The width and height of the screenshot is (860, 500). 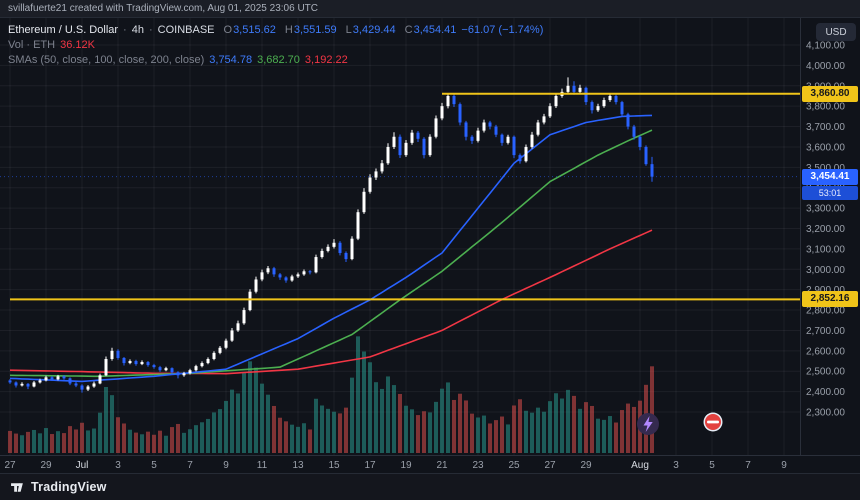 What do you see at coordinates (825, 147) in the screenshot?
I see `price-tick-label: 3,600.00` at bounding box center [825, 147].